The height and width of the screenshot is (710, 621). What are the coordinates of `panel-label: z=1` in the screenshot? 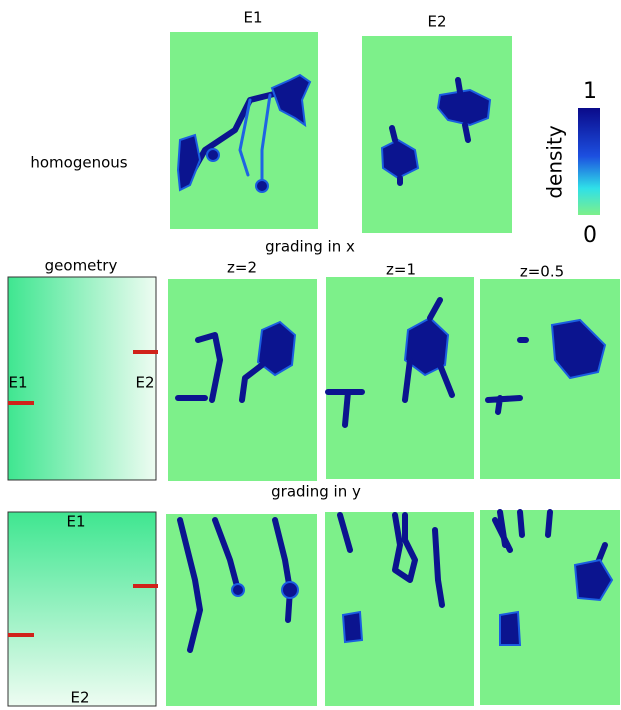 It's located at (401, 270).